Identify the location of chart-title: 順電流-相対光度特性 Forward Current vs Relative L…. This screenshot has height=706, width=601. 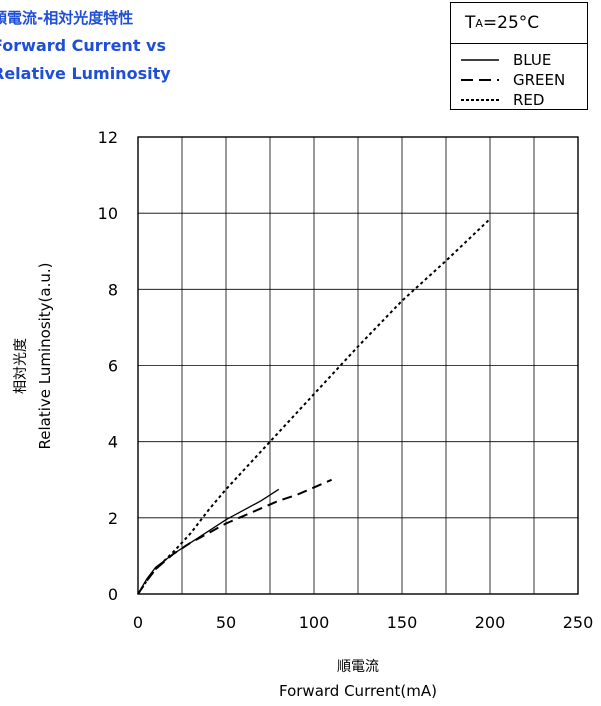
(130, 46).